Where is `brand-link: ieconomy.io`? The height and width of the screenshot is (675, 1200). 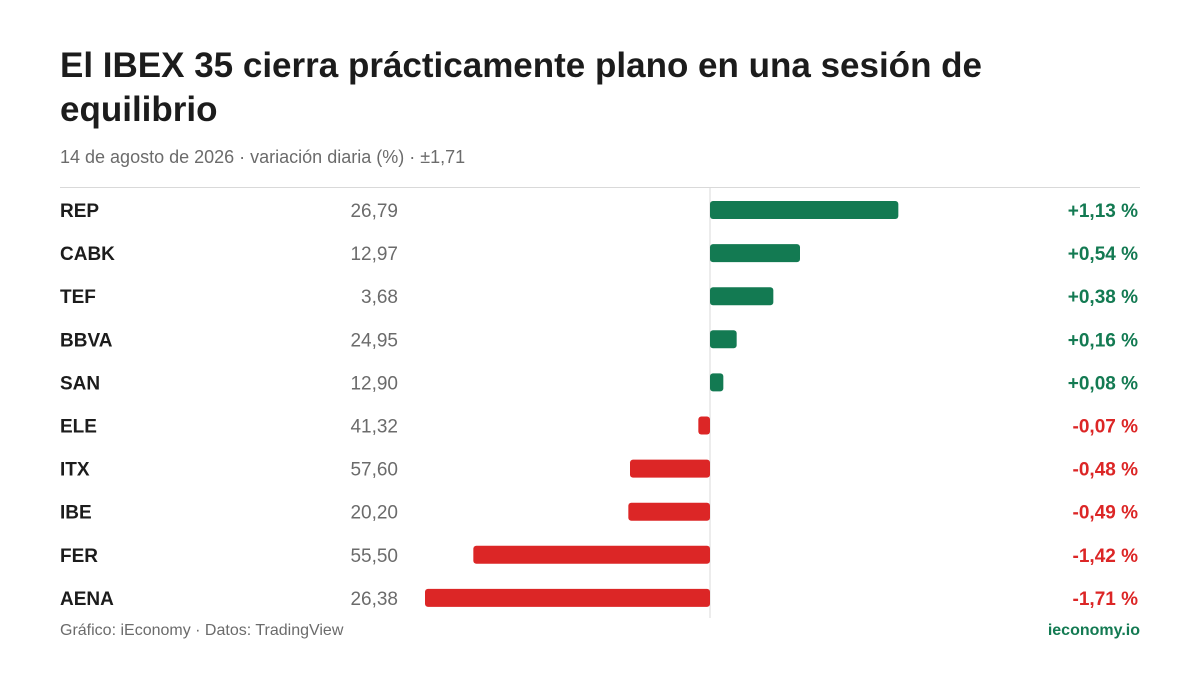
brand-link: ieconomy.io is located at coordinates (1093, 630).